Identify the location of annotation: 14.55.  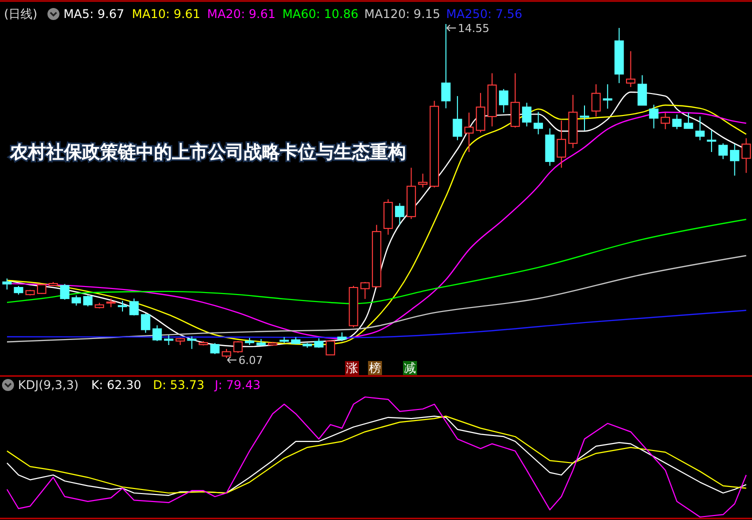
(474, 28).